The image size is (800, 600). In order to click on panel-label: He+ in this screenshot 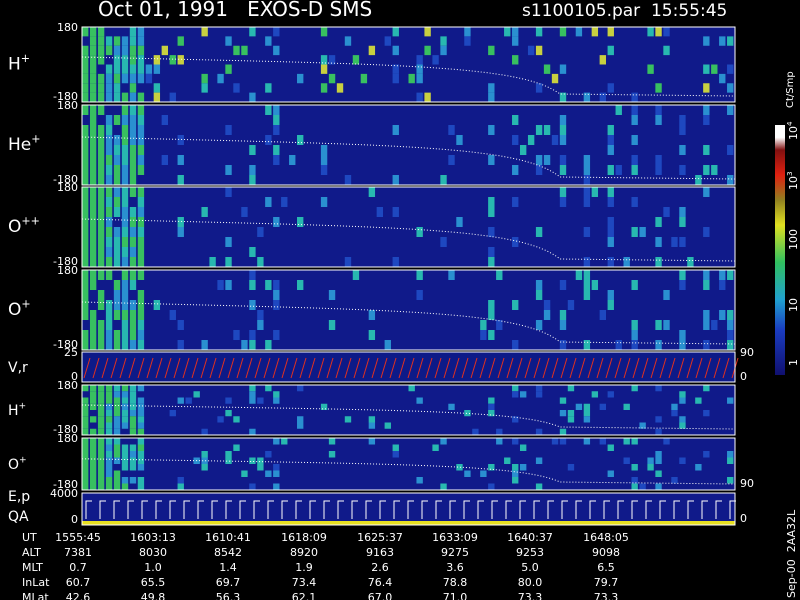, I will do `click(24, 143)`.